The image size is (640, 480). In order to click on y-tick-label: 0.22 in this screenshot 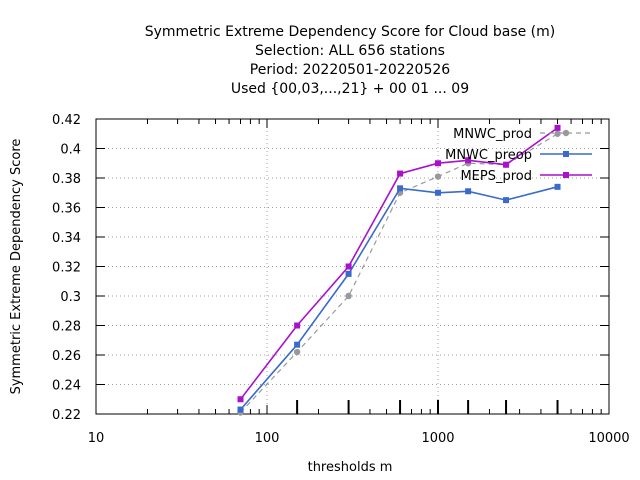, I will do `click(66, 415)`.